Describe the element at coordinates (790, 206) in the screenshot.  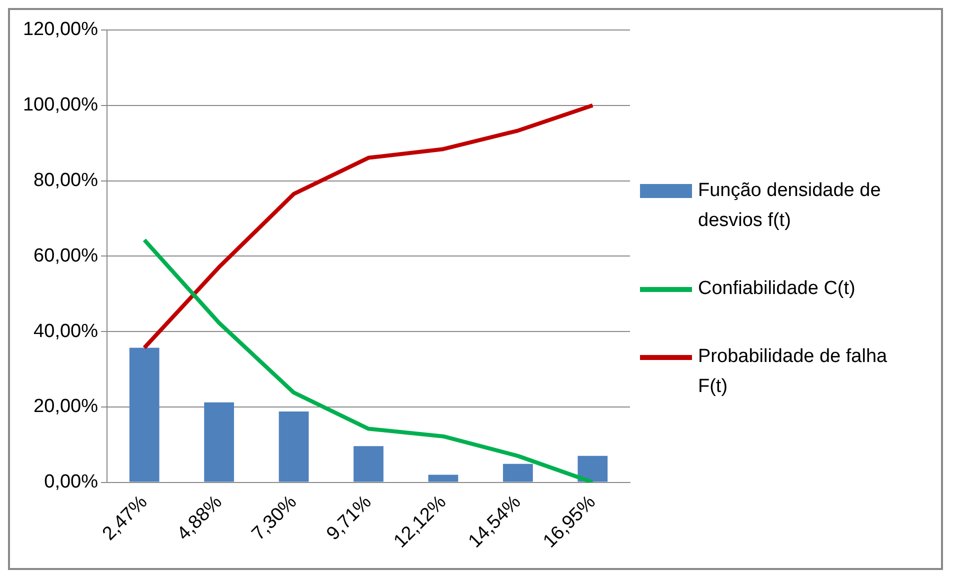
I see `legend-label: Função densidade de desvios f(t)` at that location.